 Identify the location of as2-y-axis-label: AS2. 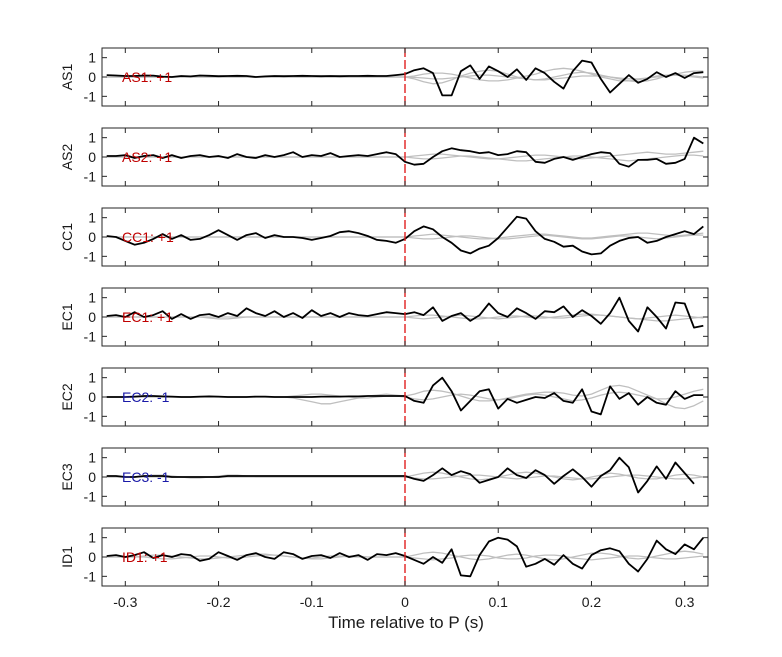
(67, 157).